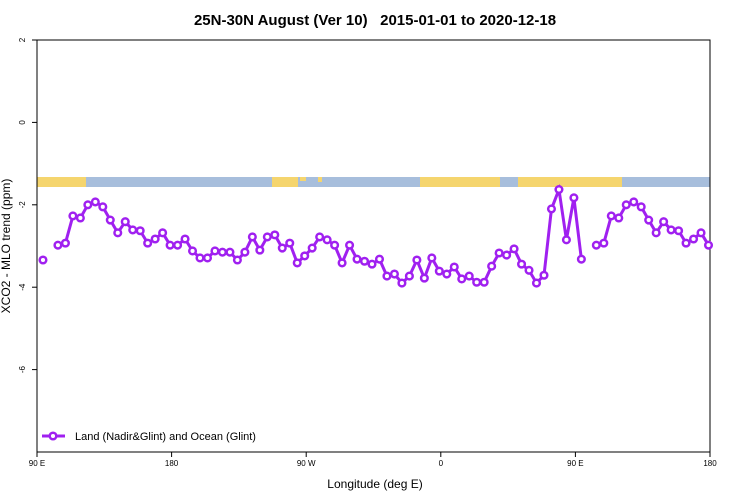  What do you see at coordinates (6, 246) in the screenshot?
I see `y-axis-label: XCO2 - MLO trend (ppm)` at bounding box center [6, 246].